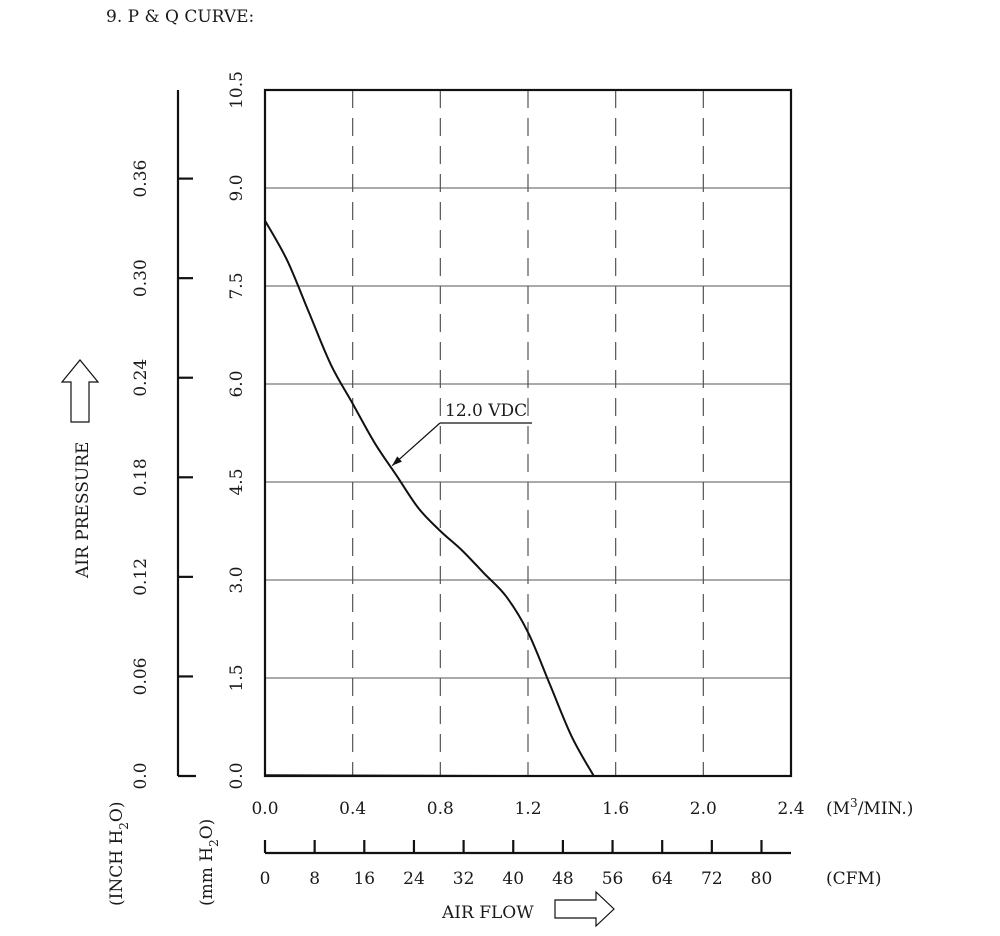 The width and height of the screenshot is (1000, 936). What do you see at coordinates (853, 879) in the screenshot?
I see `x-axis-secondary-unit: (CFM)` at bounding box center [853, 879].